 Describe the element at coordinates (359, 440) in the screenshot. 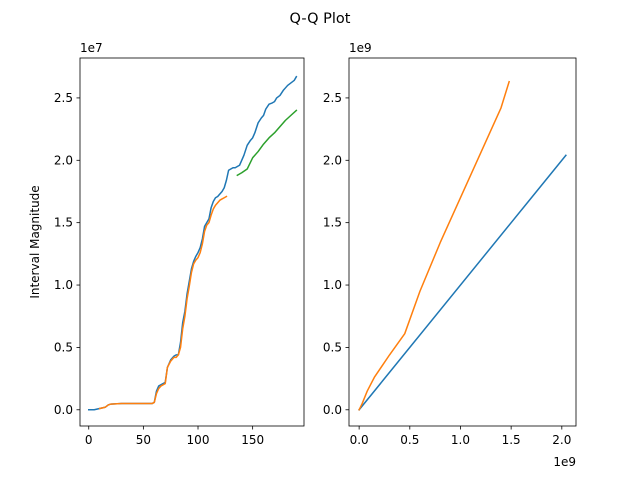

I see `x-tick-label: 0.0` at that location.